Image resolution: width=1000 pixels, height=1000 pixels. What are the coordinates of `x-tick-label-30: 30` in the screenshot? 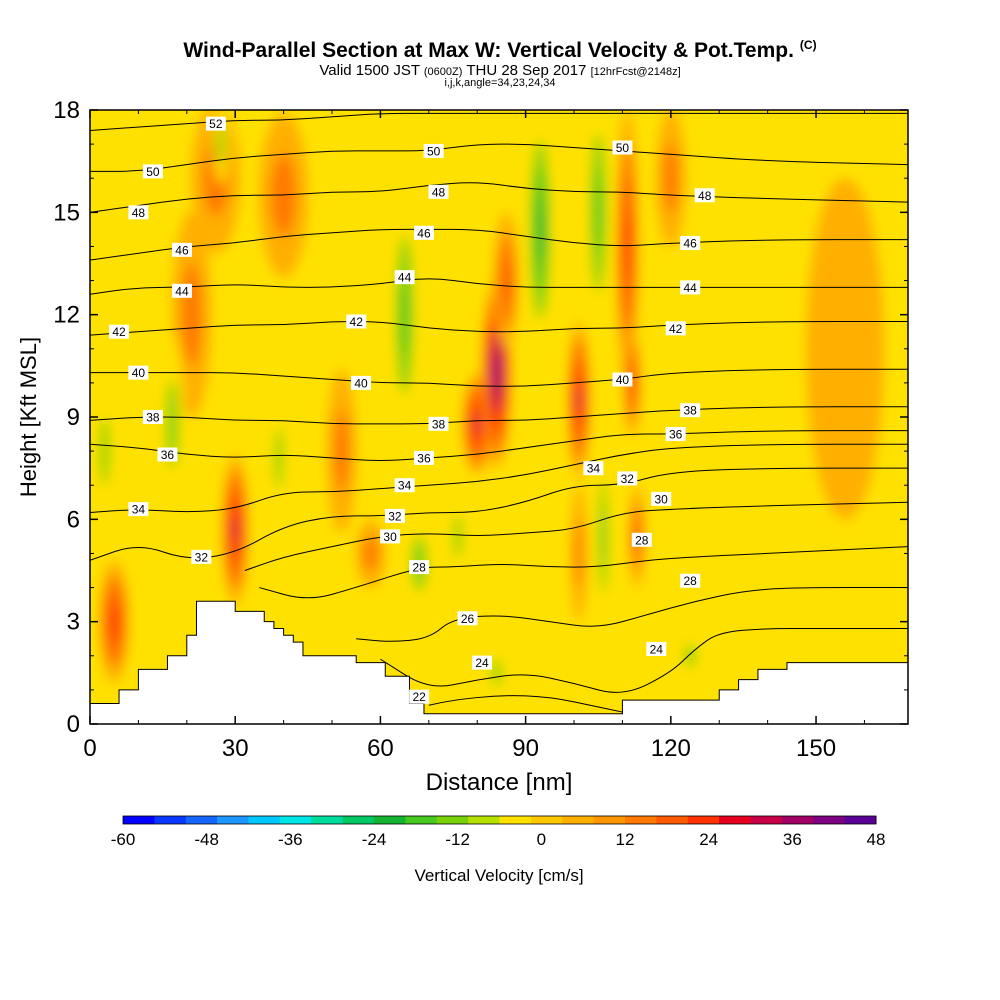 It's located at (235, 748).